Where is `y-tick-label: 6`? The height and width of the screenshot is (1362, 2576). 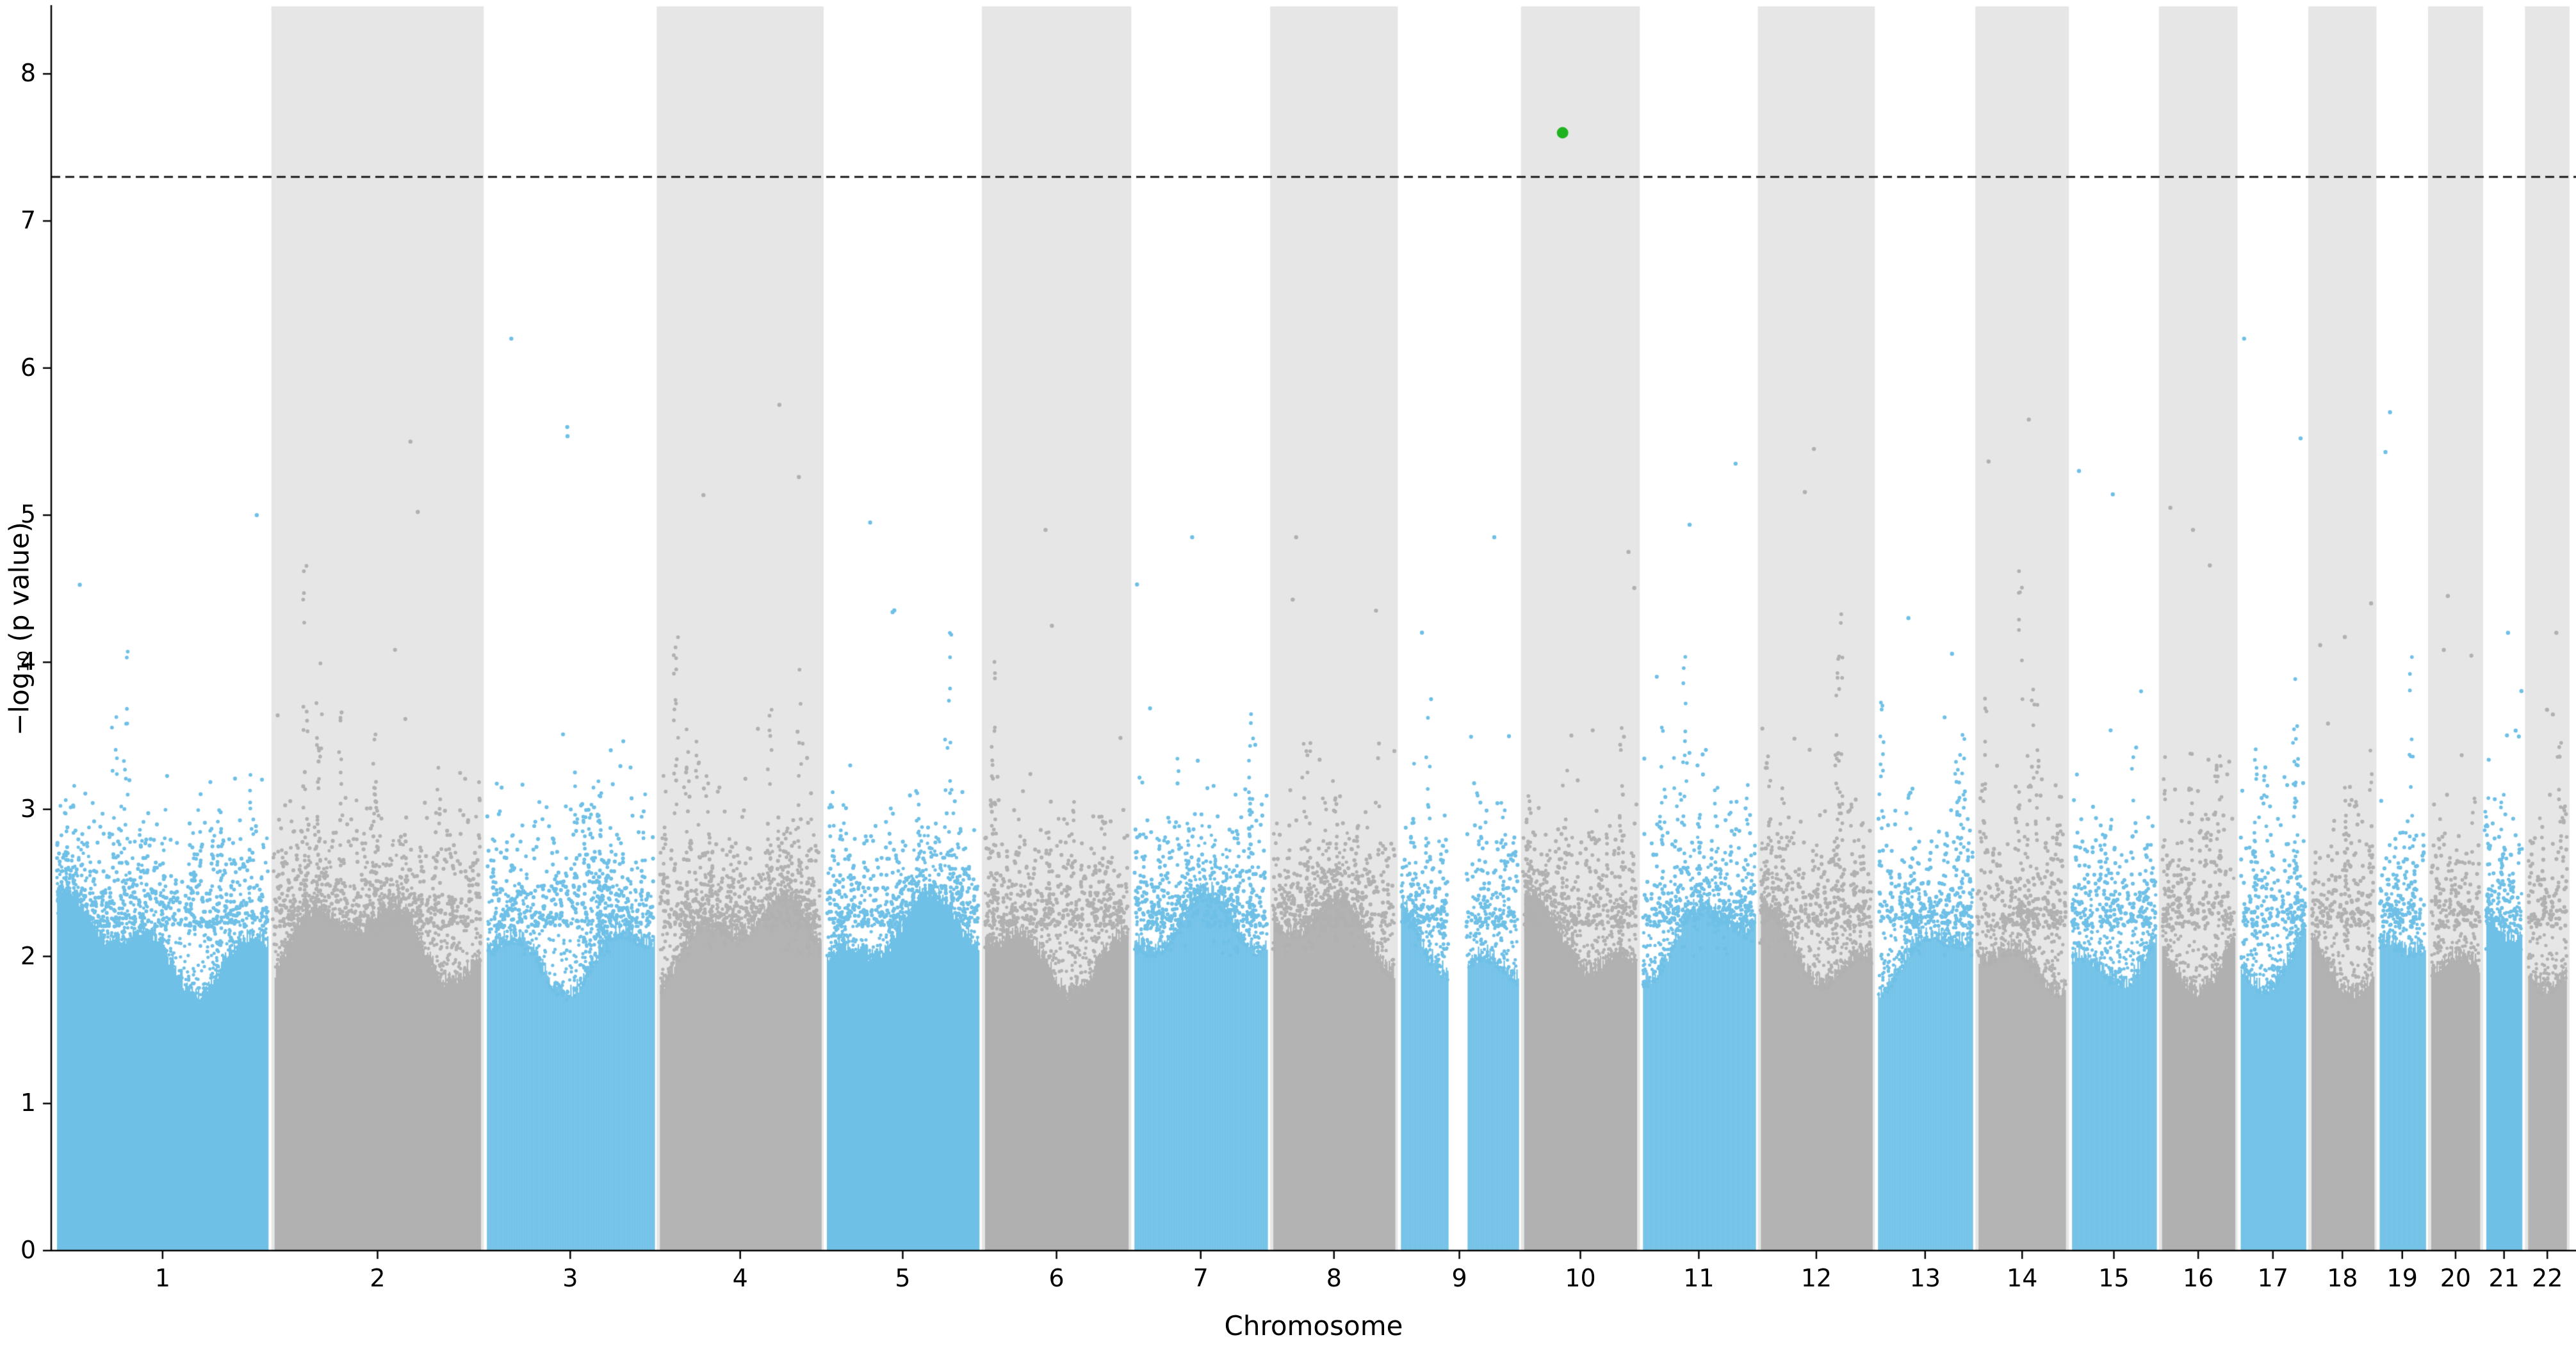
y-tick-label: 6 is located at coordinates (28, 367).